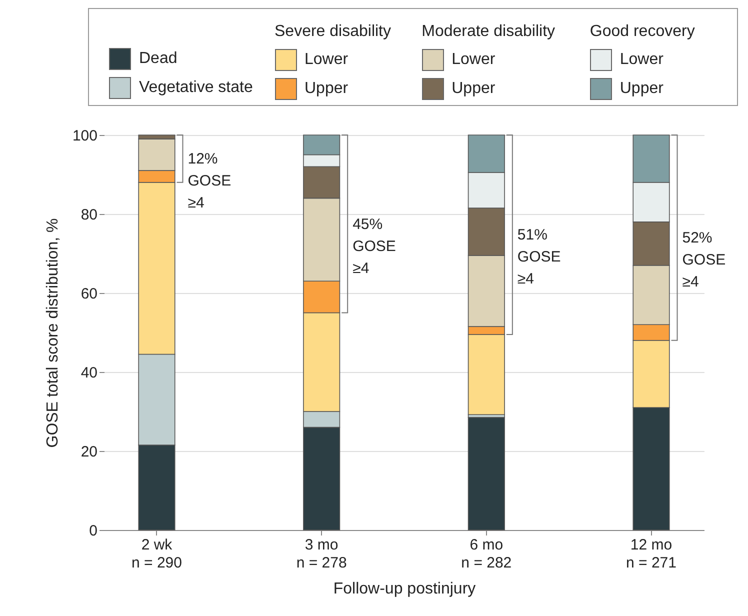  I want to click on x-tick-label: 12 mo n = 271, so click(651, 554).